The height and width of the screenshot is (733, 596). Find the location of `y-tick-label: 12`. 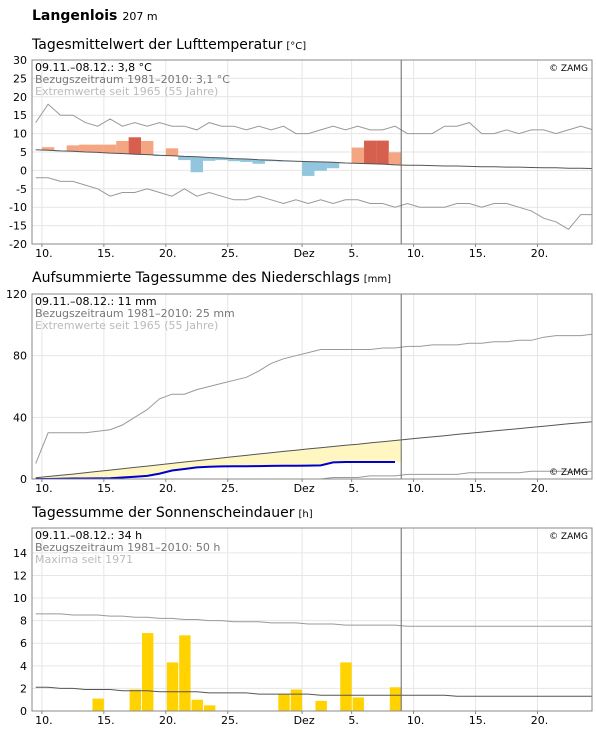

y-tick-label: 12 is located at coordinates (20, 575).